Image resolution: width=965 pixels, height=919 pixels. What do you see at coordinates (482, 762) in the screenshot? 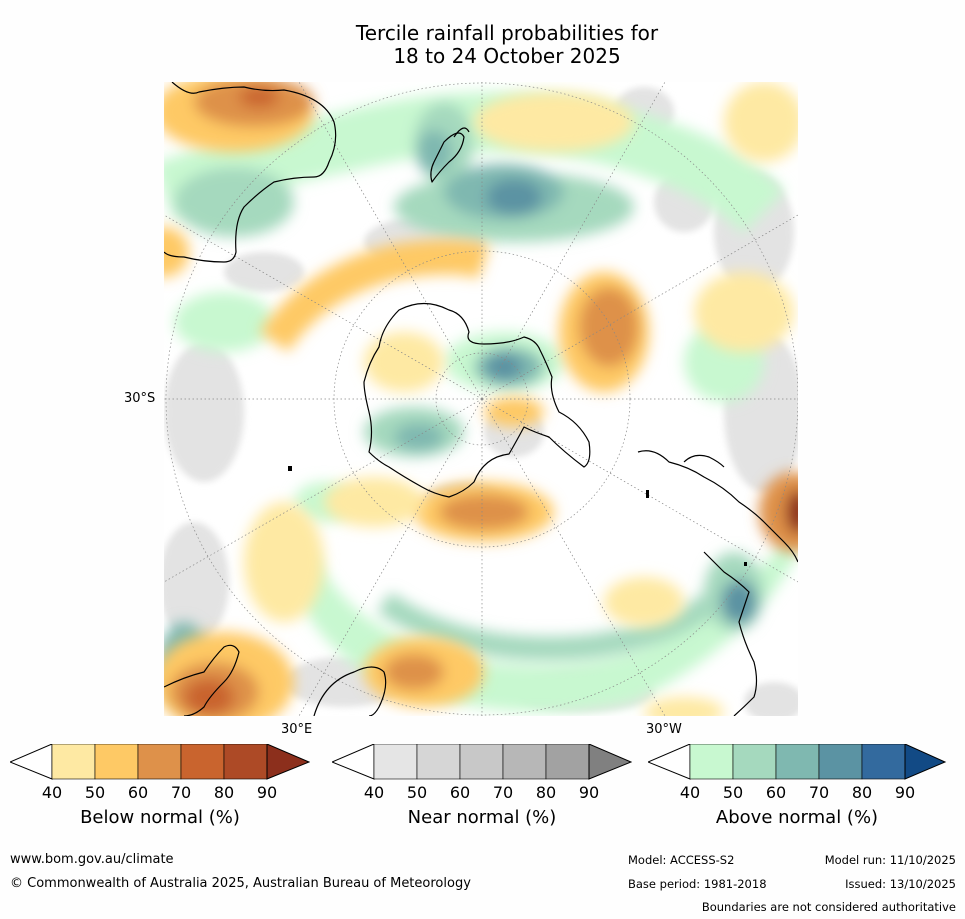
I see `near-normal-colorbar-swatches` at bounding box center [482, 762].